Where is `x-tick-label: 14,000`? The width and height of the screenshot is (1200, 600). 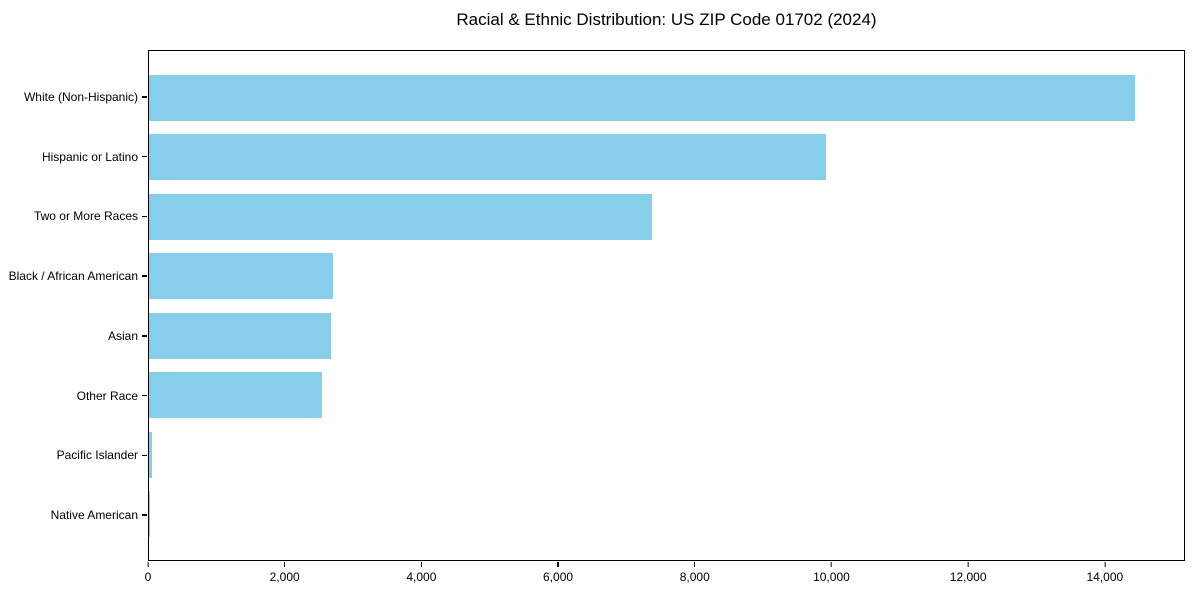
x-tick-label: 14,000 is located at coordinates (1105, 577).